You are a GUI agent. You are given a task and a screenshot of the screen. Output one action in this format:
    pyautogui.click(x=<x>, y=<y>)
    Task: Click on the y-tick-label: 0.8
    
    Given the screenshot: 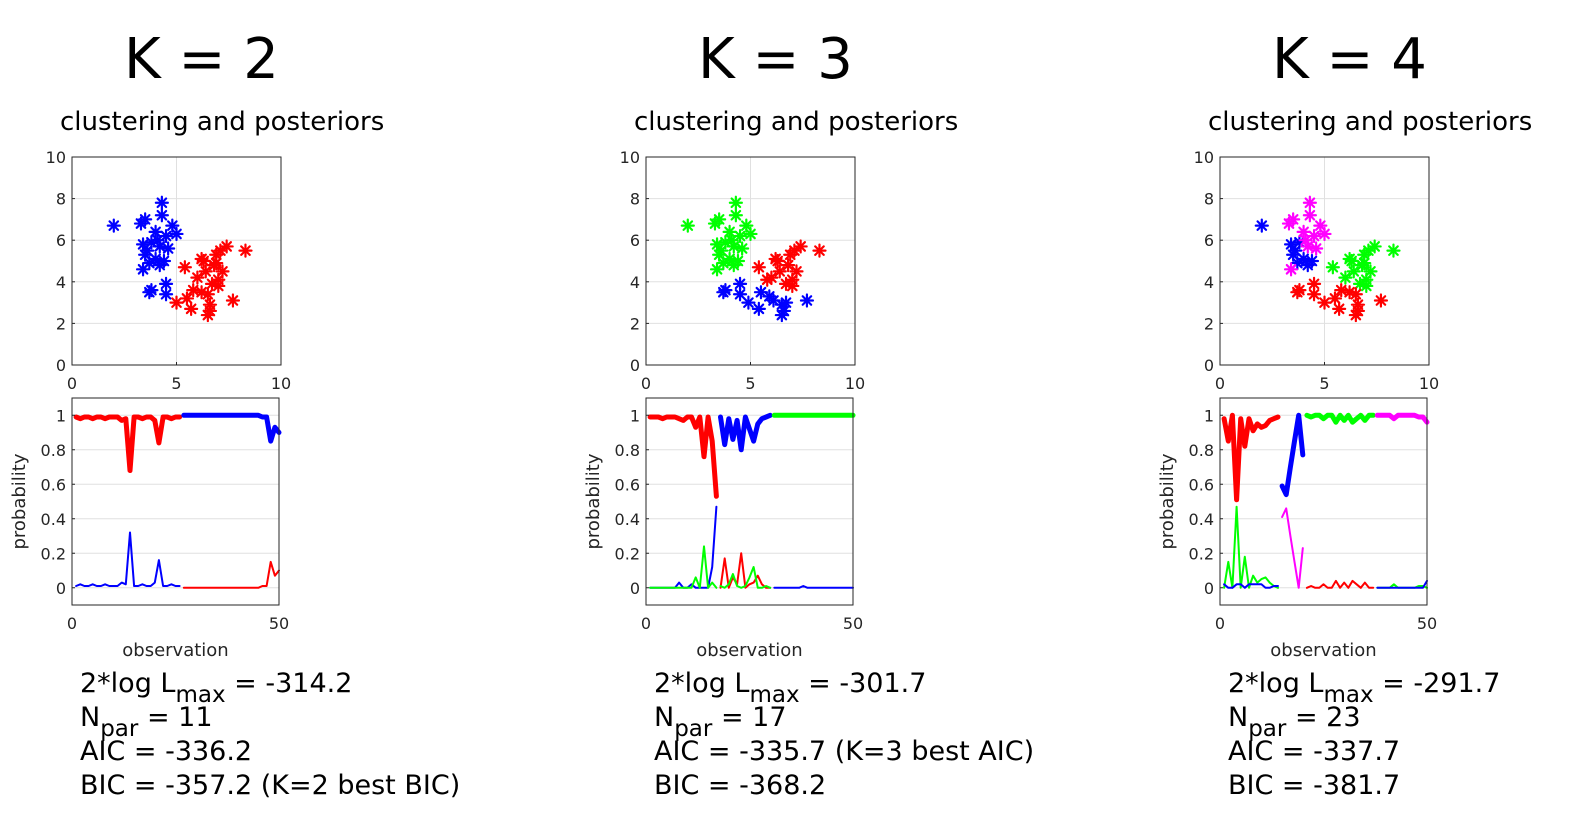 What is the action you would take?
    pyautogui.click(x=627, y=450)
    